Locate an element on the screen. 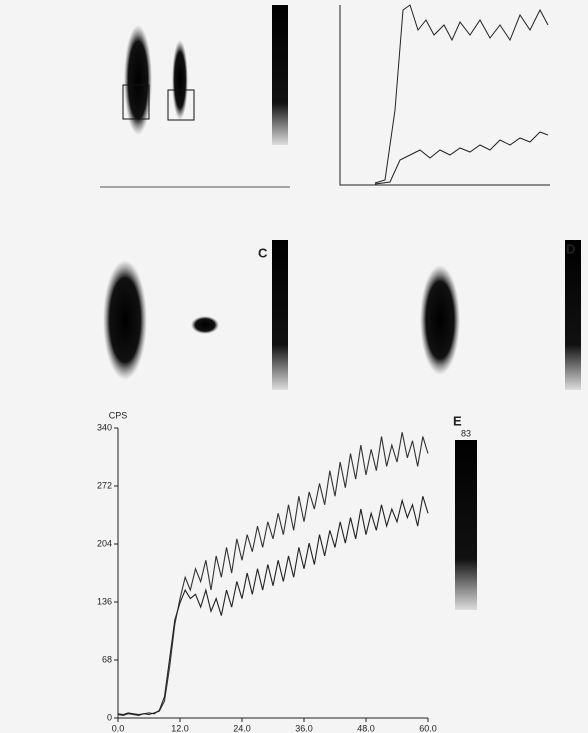 The image size is (588, 733). panel-label: D is located at coordinates (570, 248).